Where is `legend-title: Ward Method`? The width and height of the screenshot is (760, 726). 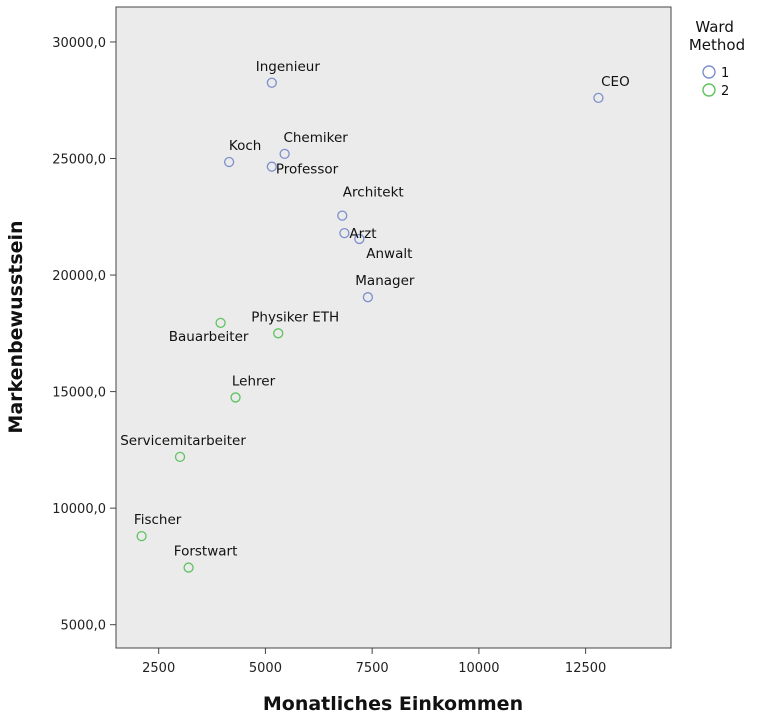 legend-title: Ward Method is located at coordinates (717, 36).